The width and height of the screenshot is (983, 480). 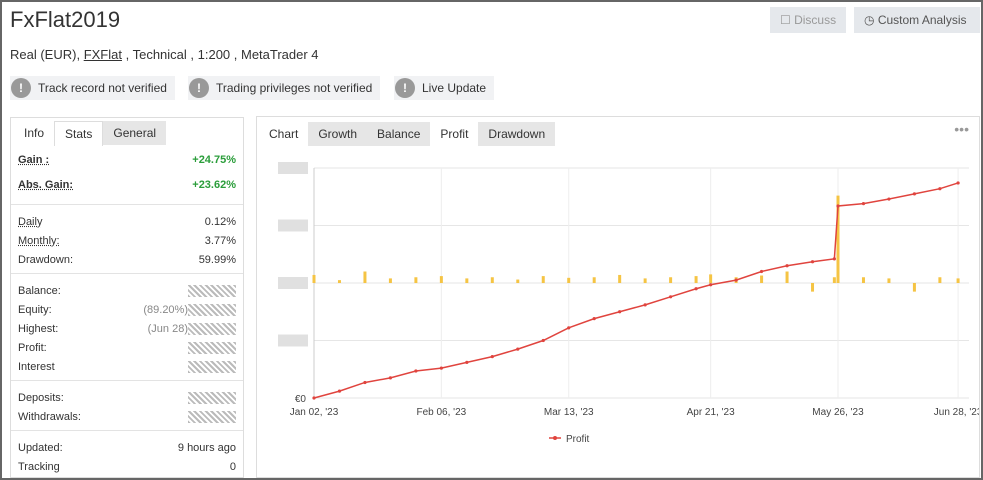 I want to click on stat-value: 0.12%, so click(x=220, y=222).